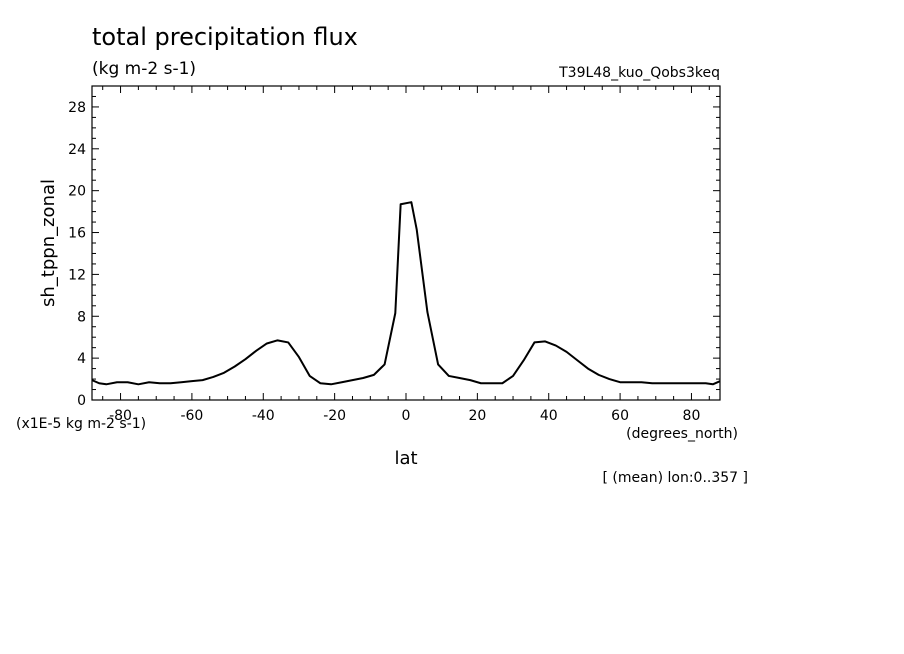  I want to click on y-tick-label: 20, so click(77, 192).